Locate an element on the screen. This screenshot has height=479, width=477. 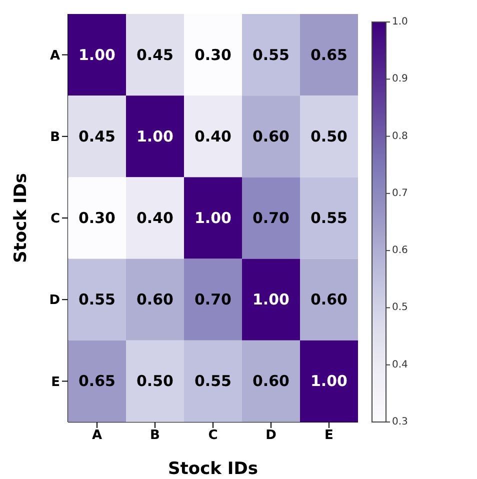
y-tick-label: B is located at coordinates (55, 138).